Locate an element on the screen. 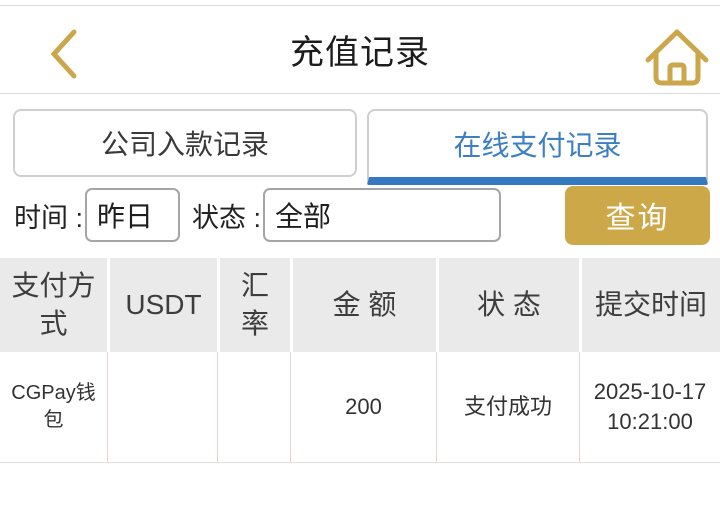  filter-bar: 时间 : 状态 : 查询 is located at coordinates (362, 215).